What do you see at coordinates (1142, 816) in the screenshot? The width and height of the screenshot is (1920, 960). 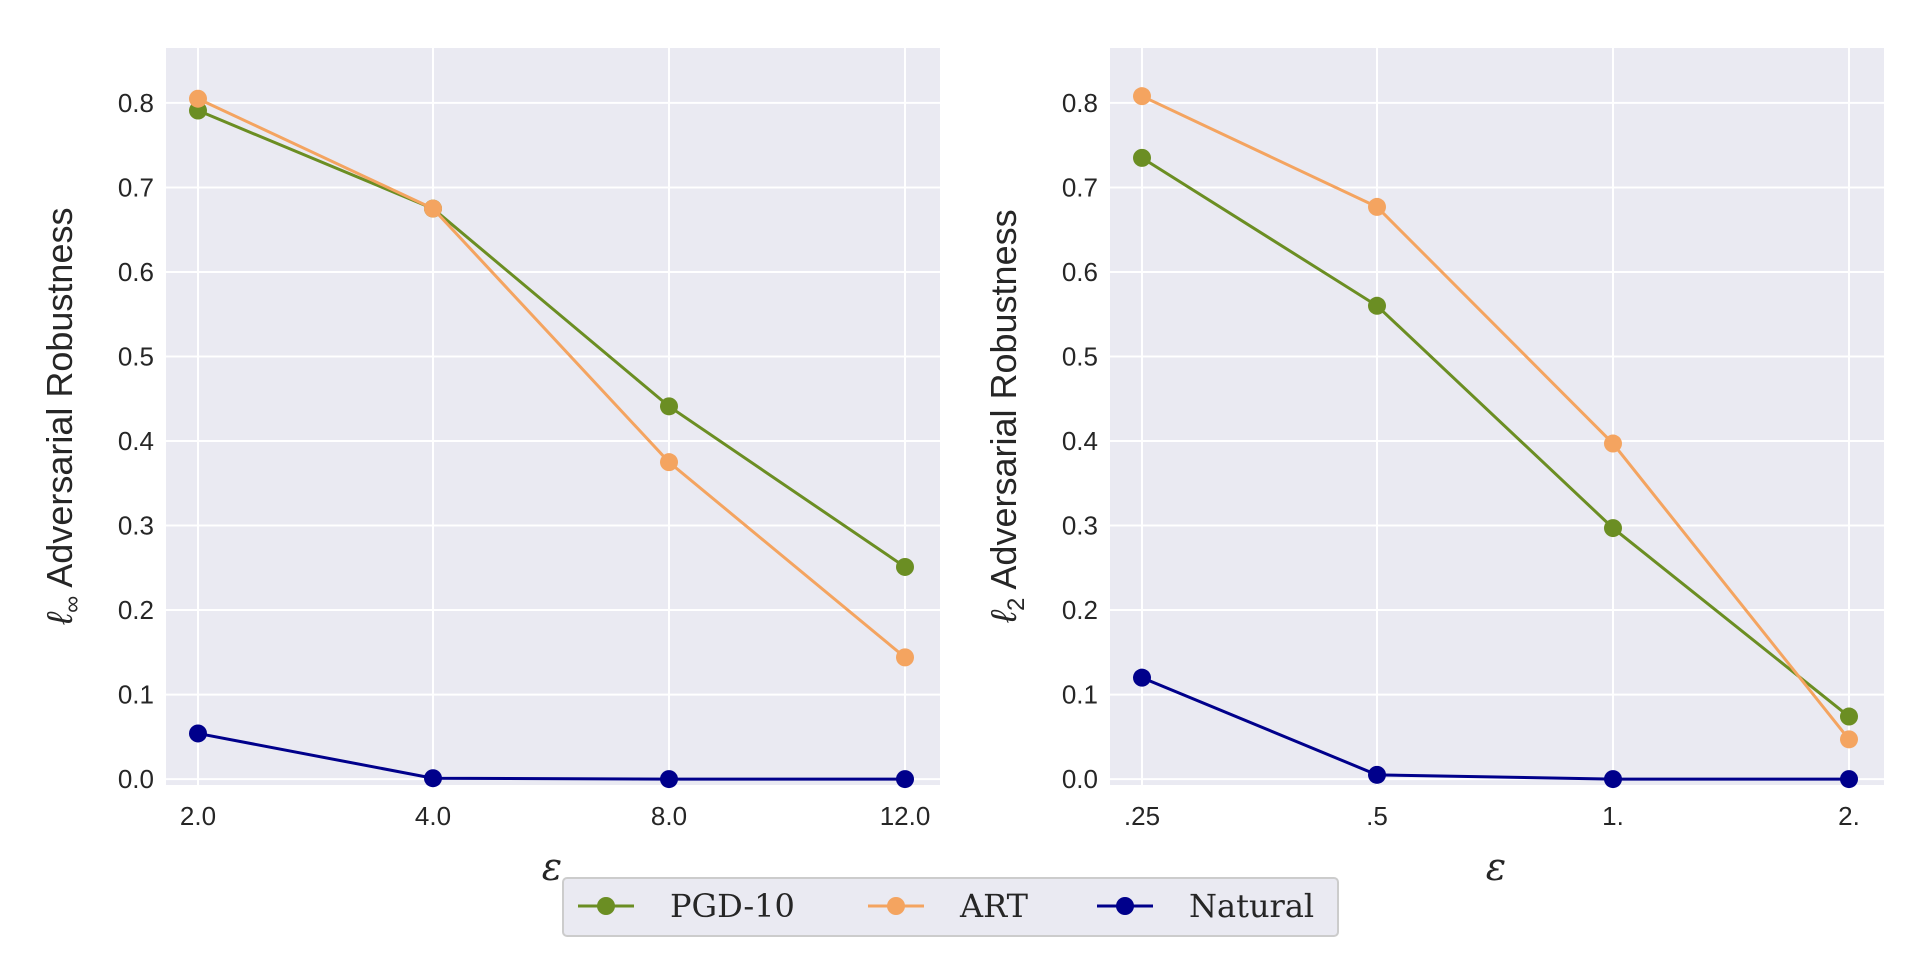 I see `x-tick-label: .25` at bounding box center [1142, 816].